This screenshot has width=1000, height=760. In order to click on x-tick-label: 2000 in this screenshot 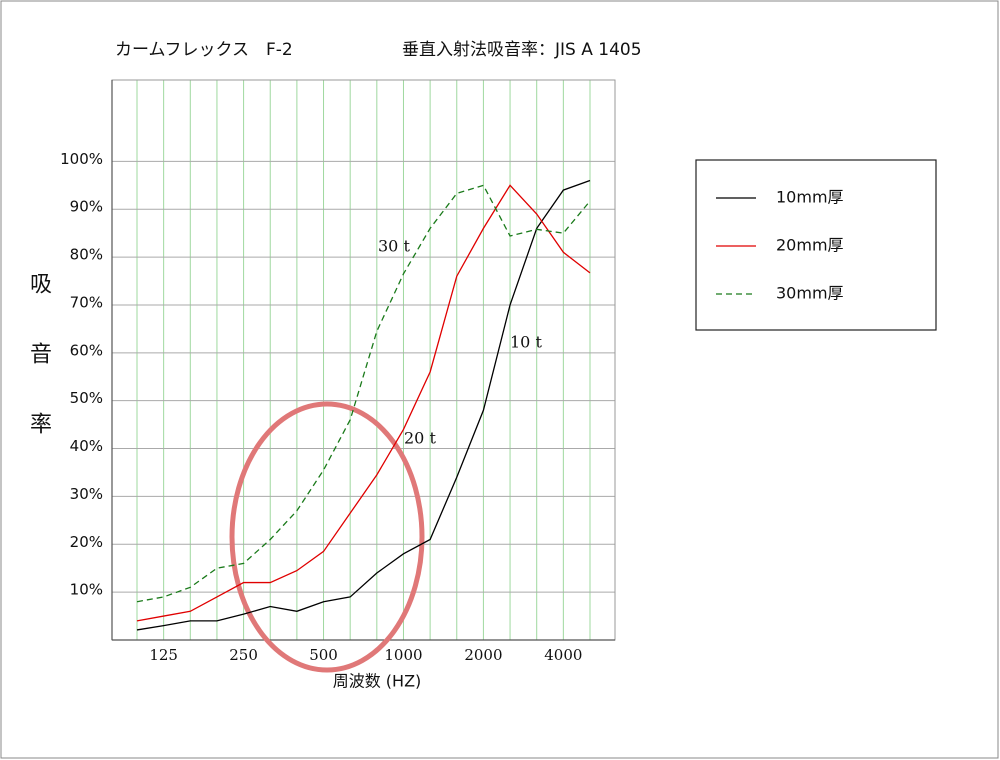, I will do `click(483, 655)`.